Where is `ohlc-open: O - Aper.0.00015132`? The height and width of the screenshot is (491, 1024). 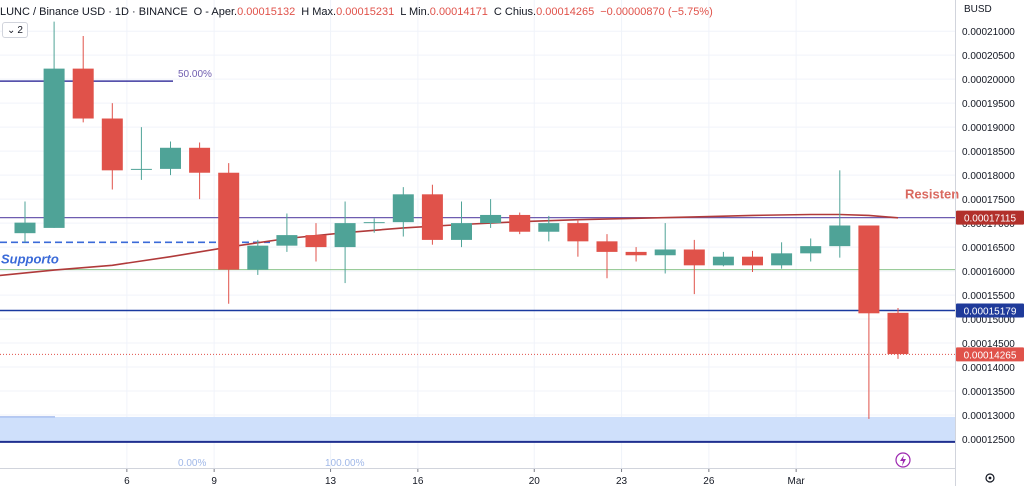 ohlc-open: O - Aper.0.00015132 is located at coordinates (244, 12).